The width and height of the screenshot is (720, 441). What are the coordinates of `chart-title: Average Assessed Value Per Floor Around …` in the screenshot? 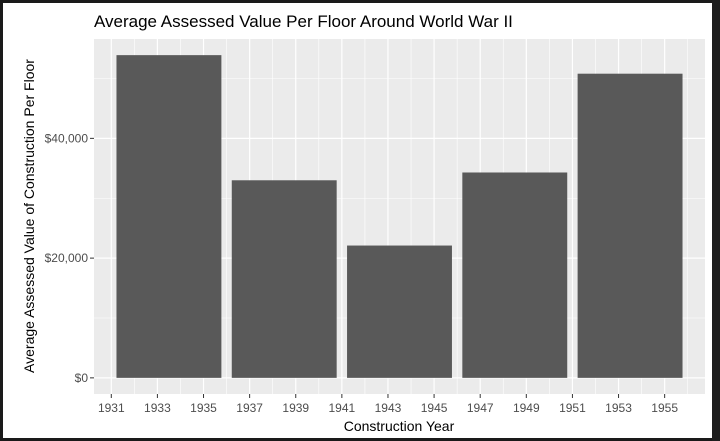 It's located at (303, 21).